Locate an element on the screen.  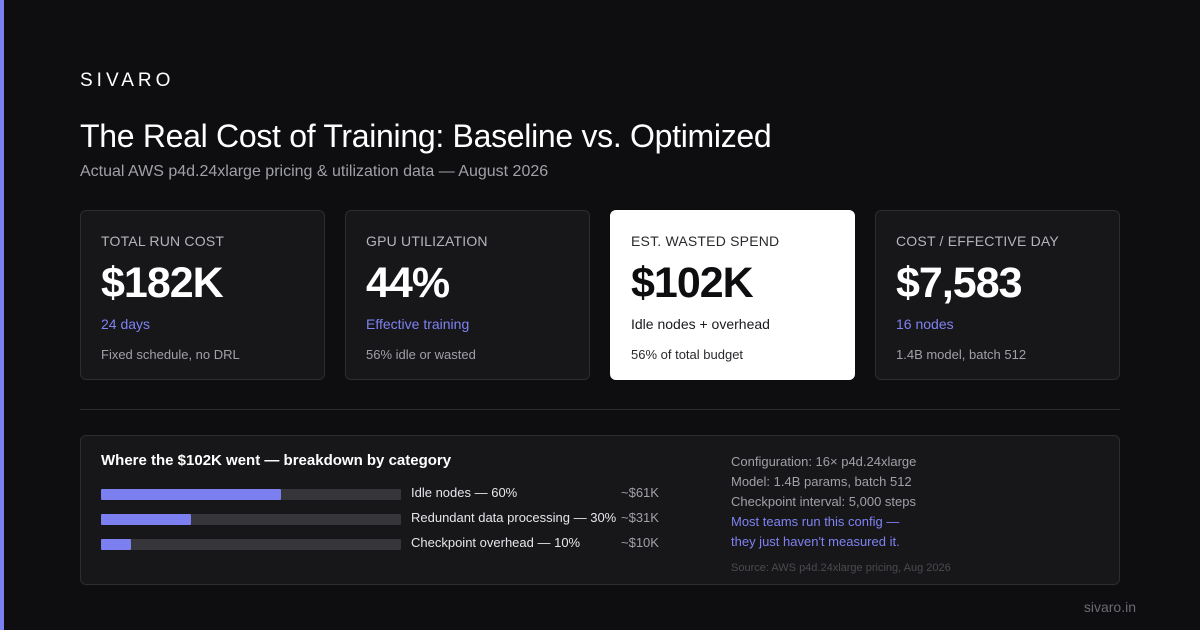
breakdown-row-redundant-data: Redundant data processing — 30% ~$31K is located at coordinates (381, 519).